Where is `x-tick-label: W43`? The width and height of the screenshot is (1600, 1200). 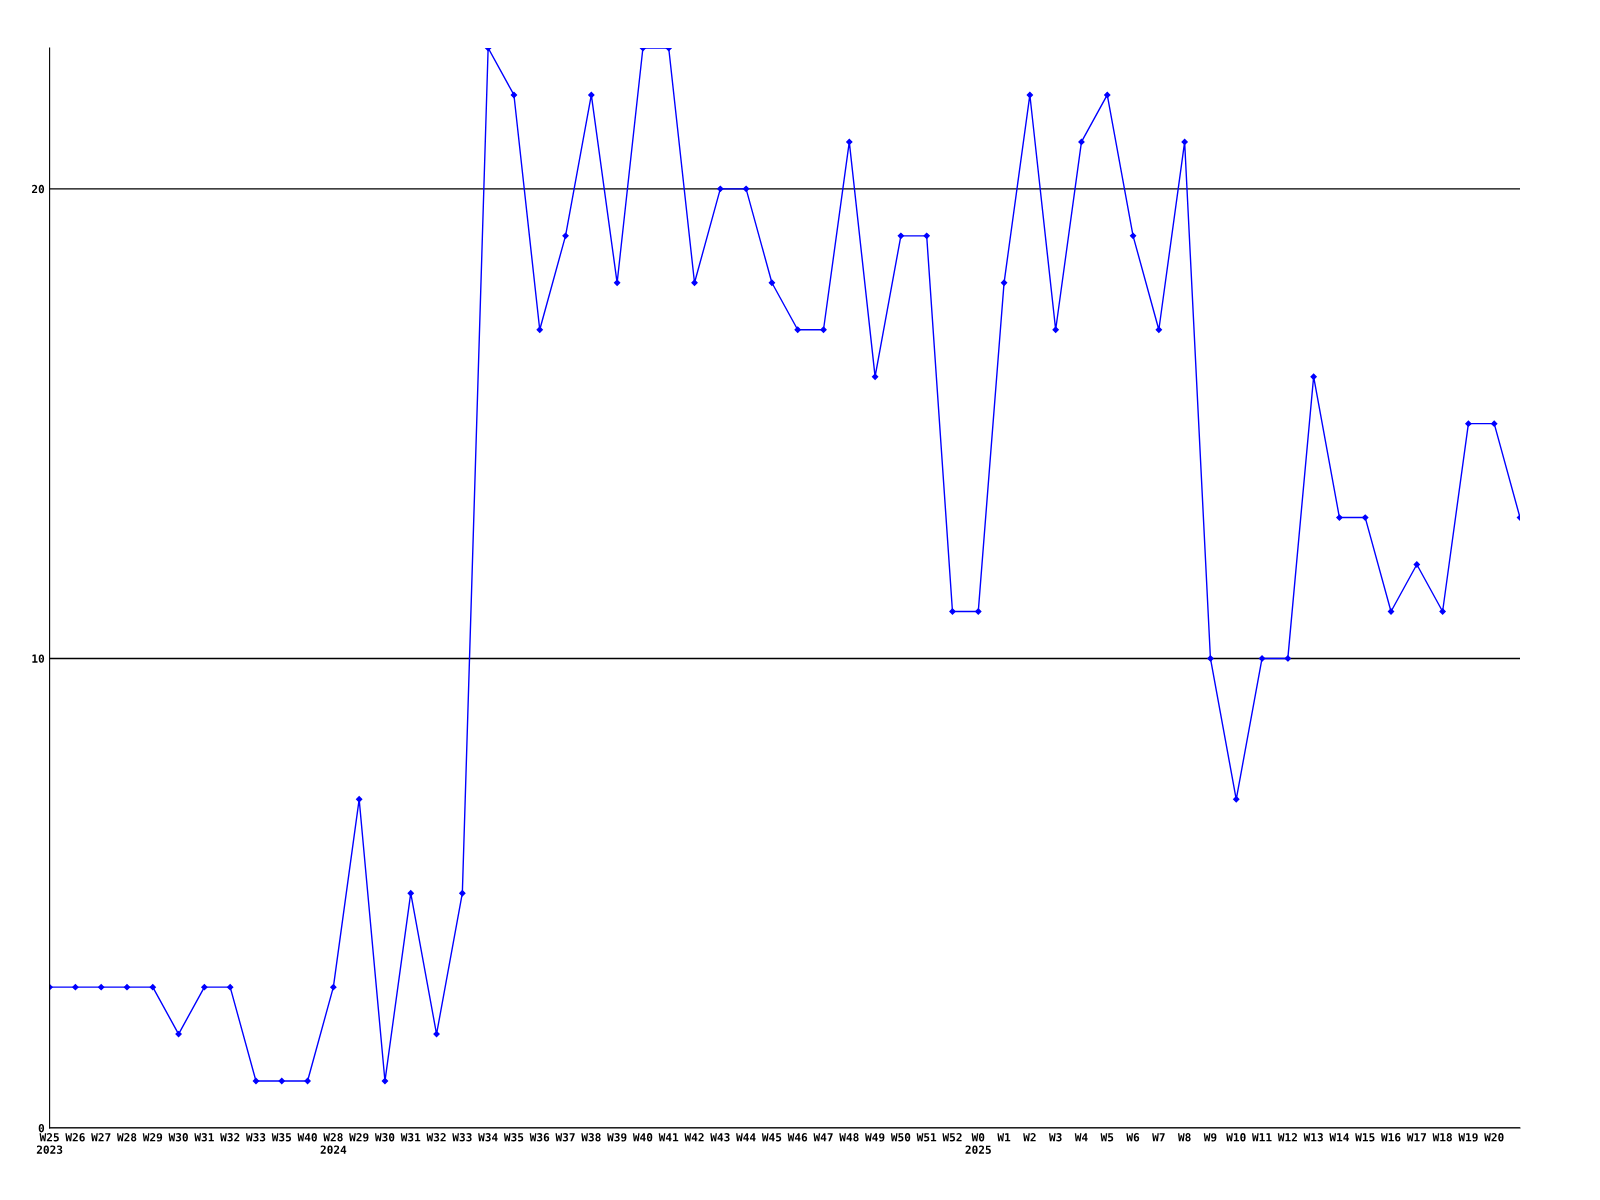
x-tick-label: W43 is located at coordinates (720, 1137).